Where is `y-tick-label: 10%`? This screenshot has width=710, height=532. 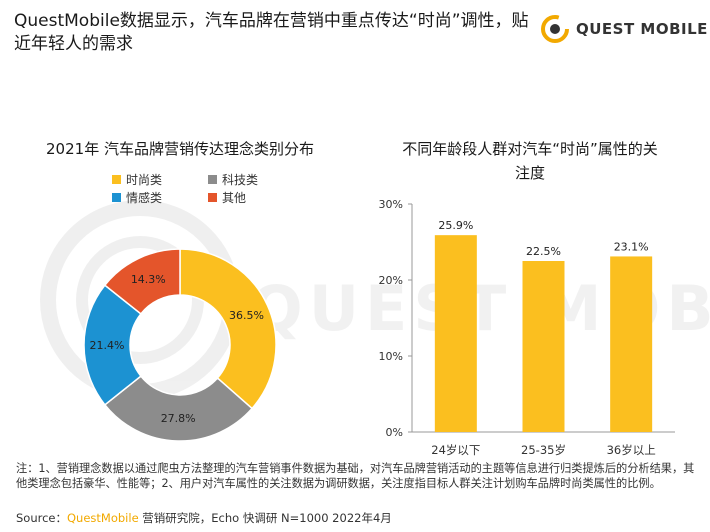 y-tick-label: 10% is located at coordinates (391, 356).